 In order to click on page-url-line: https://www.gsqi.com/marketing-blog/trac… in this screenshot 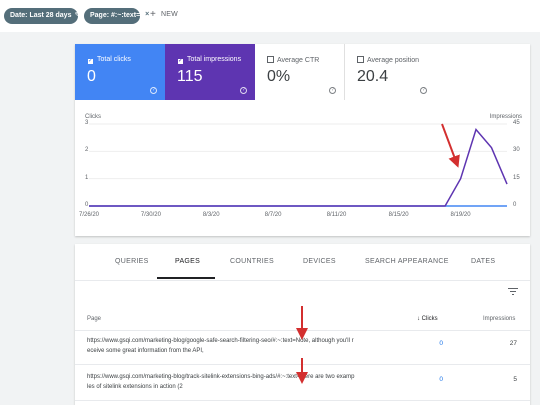, I will do `click(221, 377)`.